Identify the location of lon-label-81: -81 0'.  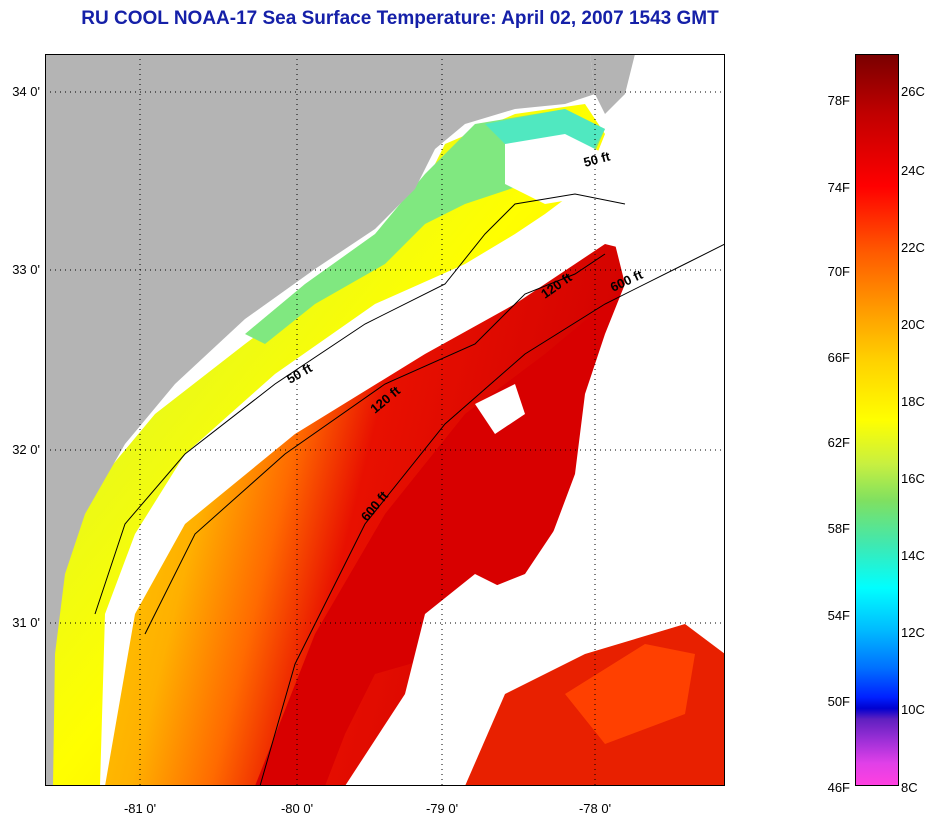
(140, 808).